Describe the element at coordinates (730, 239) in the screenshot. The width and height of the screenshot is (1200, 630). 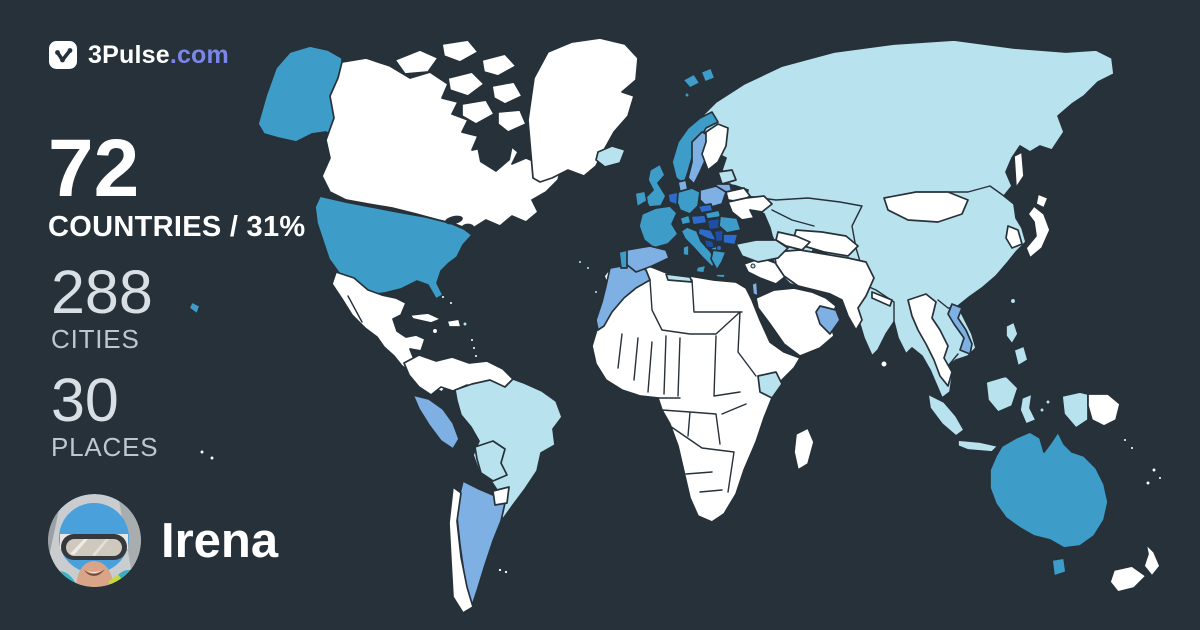
I see `country-bulgaria` at that location.